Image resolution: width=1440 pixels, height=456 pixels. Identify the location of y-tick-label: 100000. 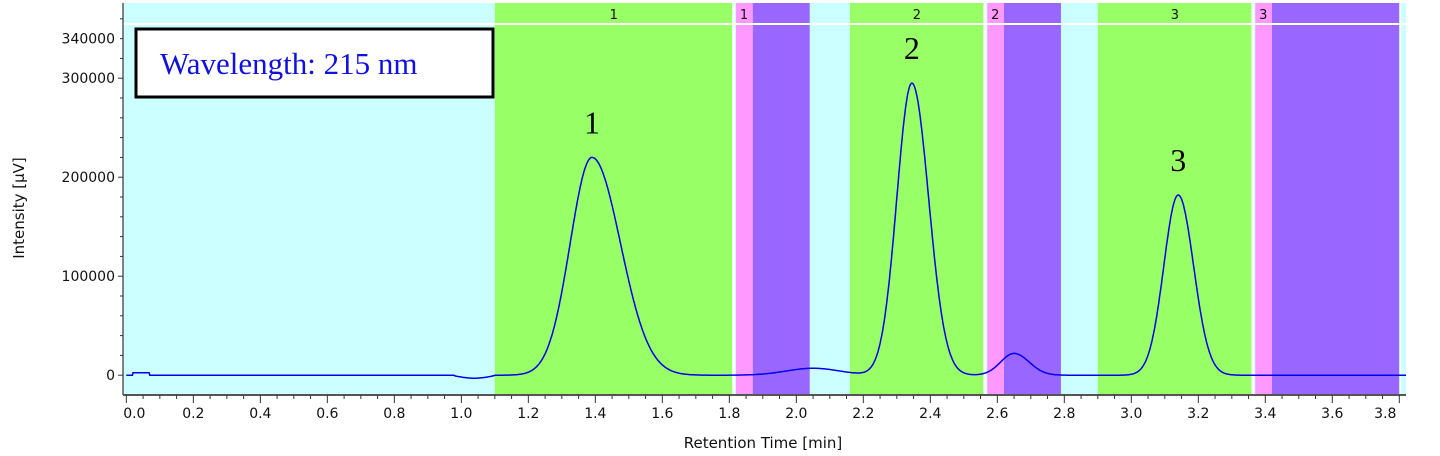
(88, 277).